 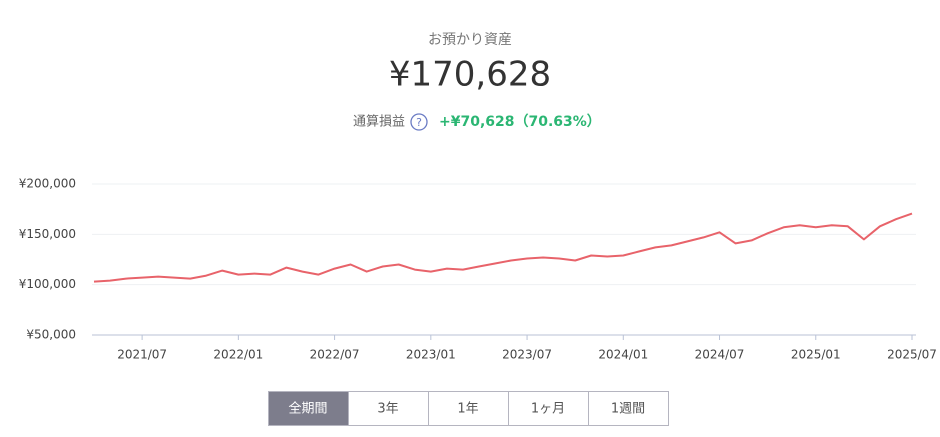 I want to click on period-button-label: 全期間, so click(x=307, y=409).